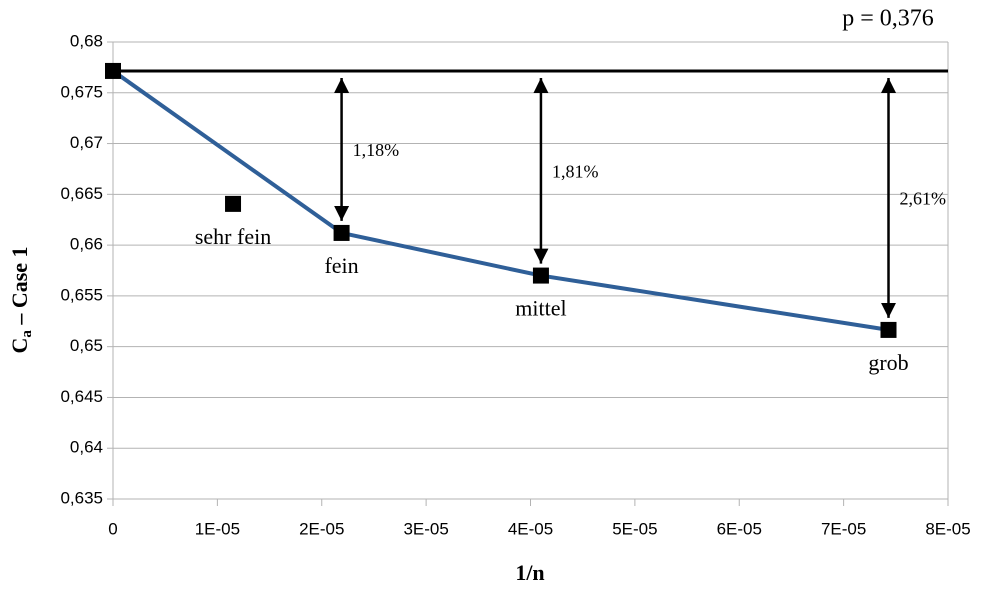 The image size is (989, 593). Describe the element at coordinates (86, 345) in the screenshot. I see `y-tick-label: 0,65` at that location.